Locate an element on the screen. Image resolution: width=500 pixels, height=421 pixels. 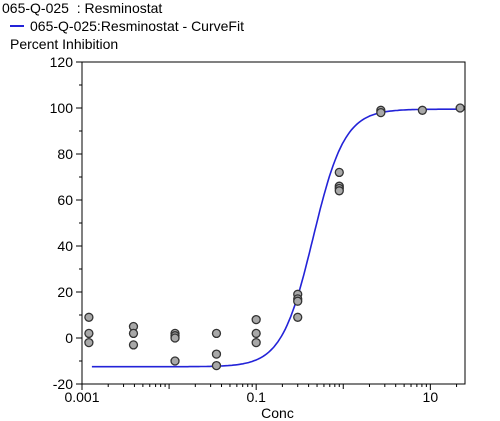
x-axis-label: Conc is located at coordinates (277, 413).